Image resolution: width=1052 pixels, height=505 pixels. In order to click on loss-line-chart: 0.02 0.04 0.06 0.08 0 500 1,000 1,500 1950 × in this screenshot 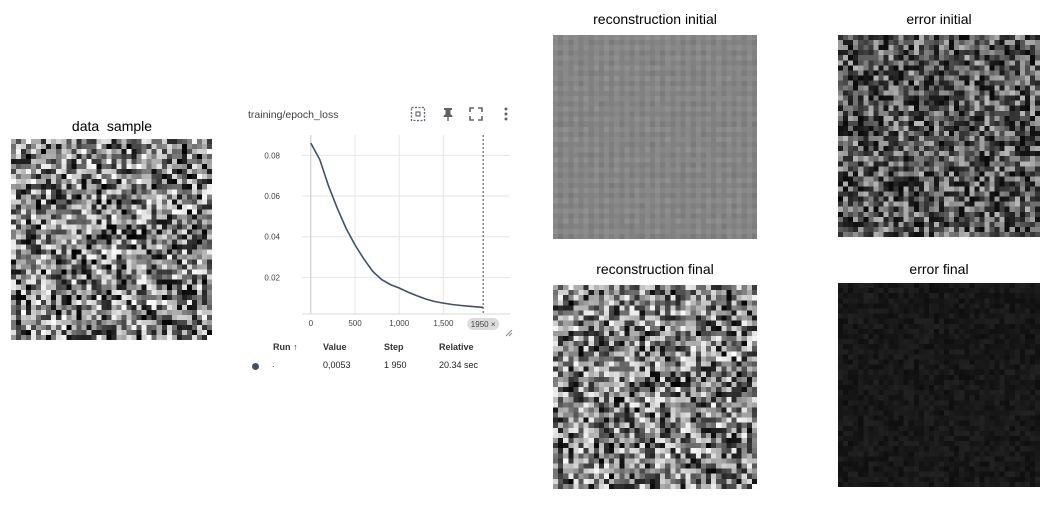, I will do `click(388, 236)`.